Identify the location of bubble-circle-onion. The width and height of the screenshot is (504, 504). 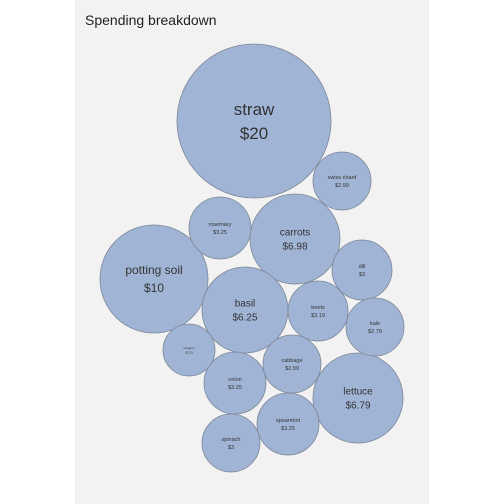
(235, 383).